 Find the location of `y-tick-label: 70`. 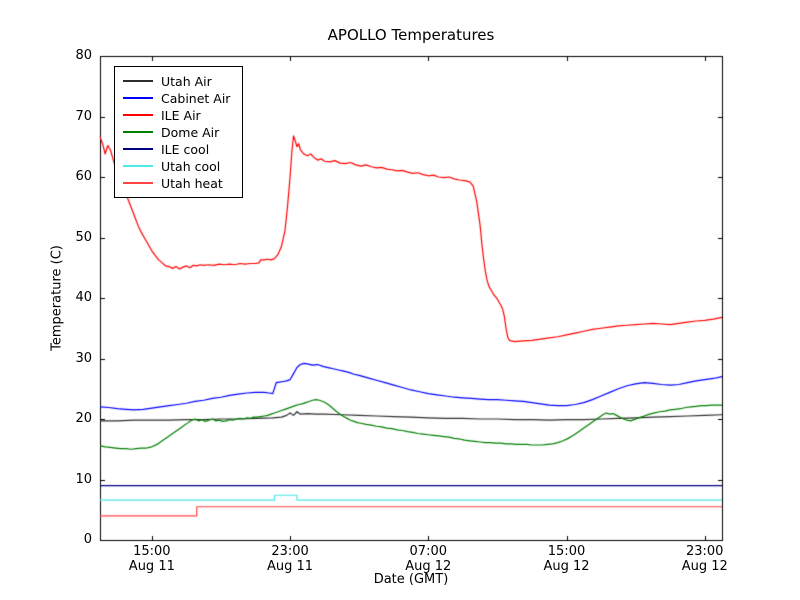

y-tick-label: 70 is located at coordinates (83, 116).